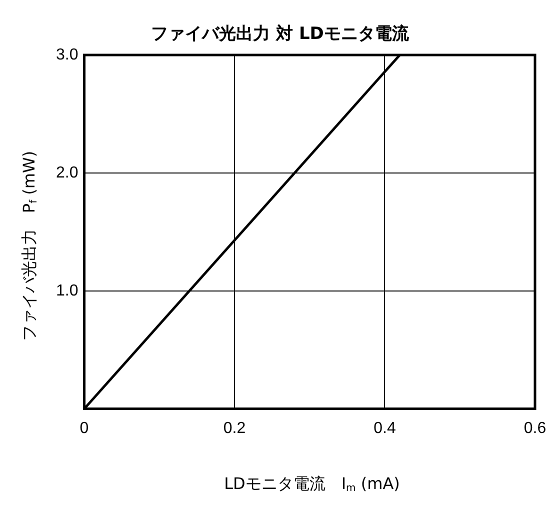 This screenshot has height=506, width=560. I want to click on x-tick-label: 0.2, so click(234, 428).